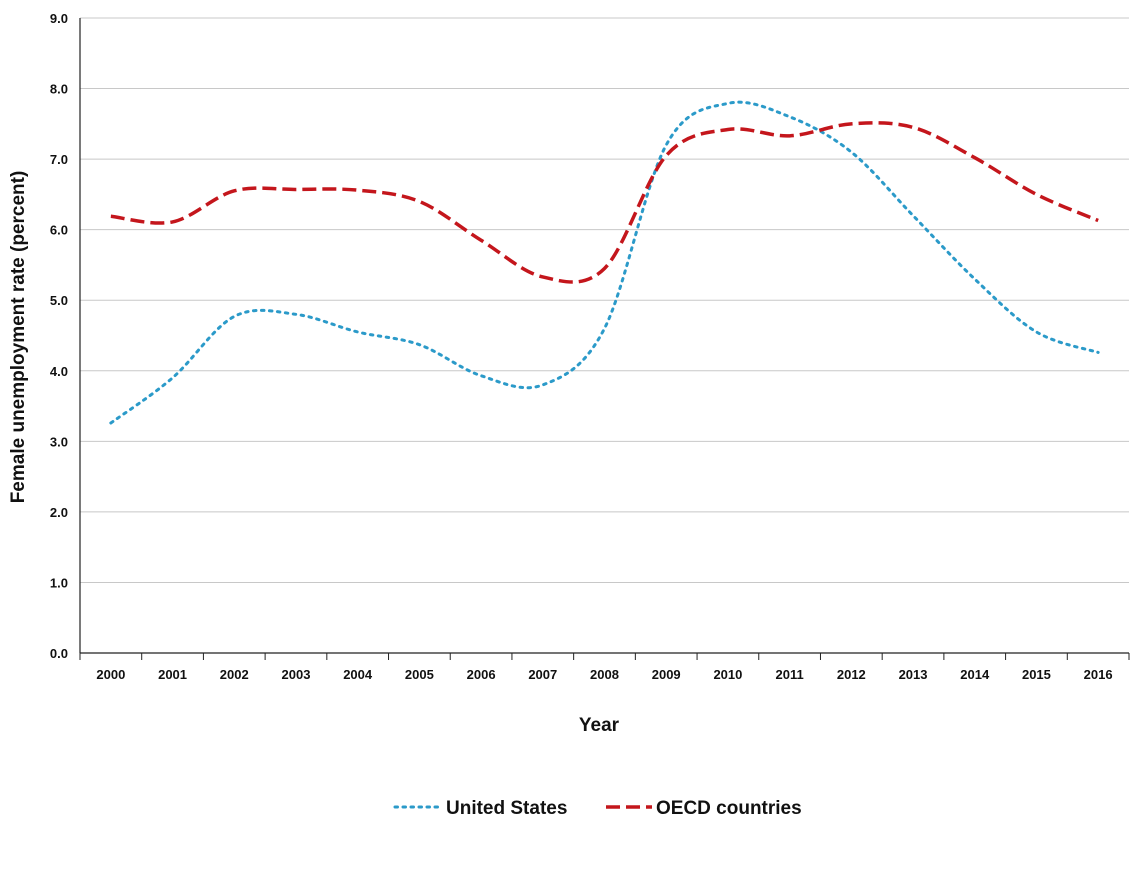 This screenshot has width=1137, height=872. I want to click on y-tick-label: 9.0, so click(59, 18).